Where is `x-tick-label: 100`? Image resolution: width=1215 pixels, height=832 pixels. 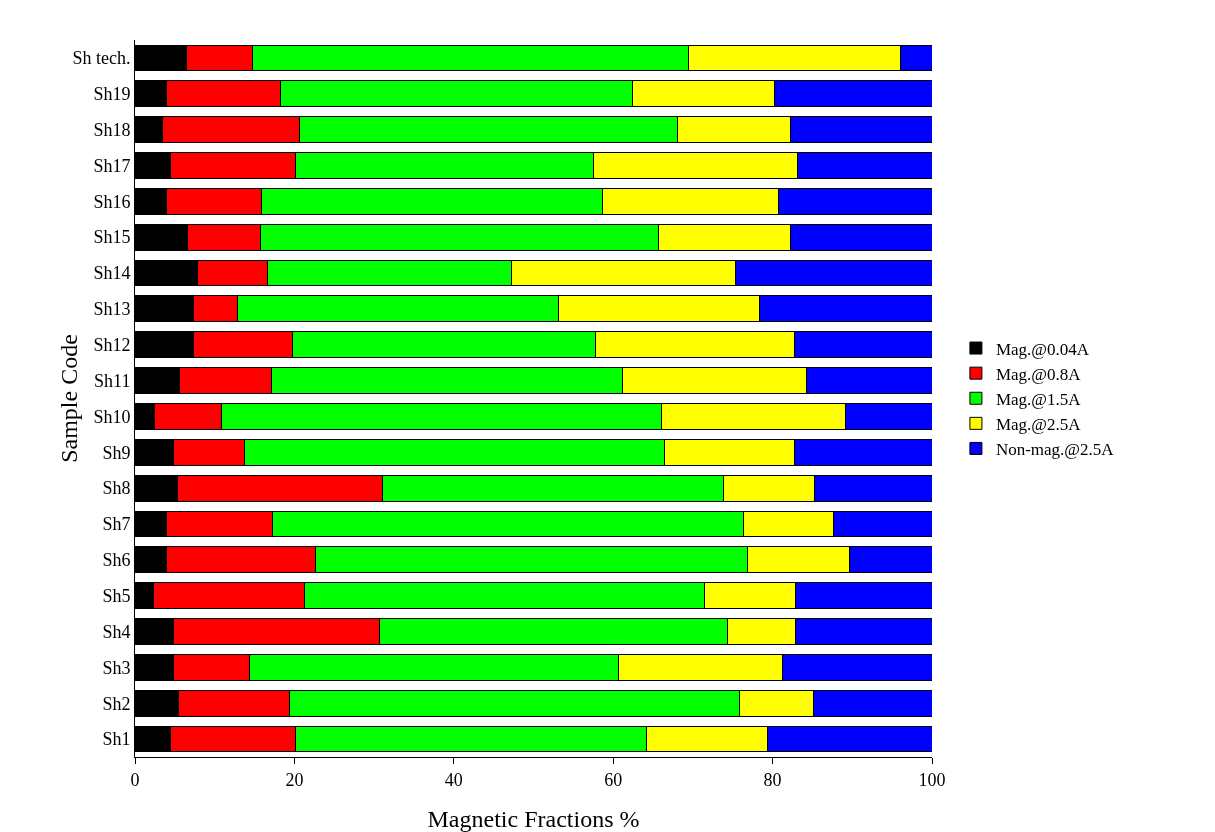
x-tick-label: 100 is located at coordinates (932, 779).